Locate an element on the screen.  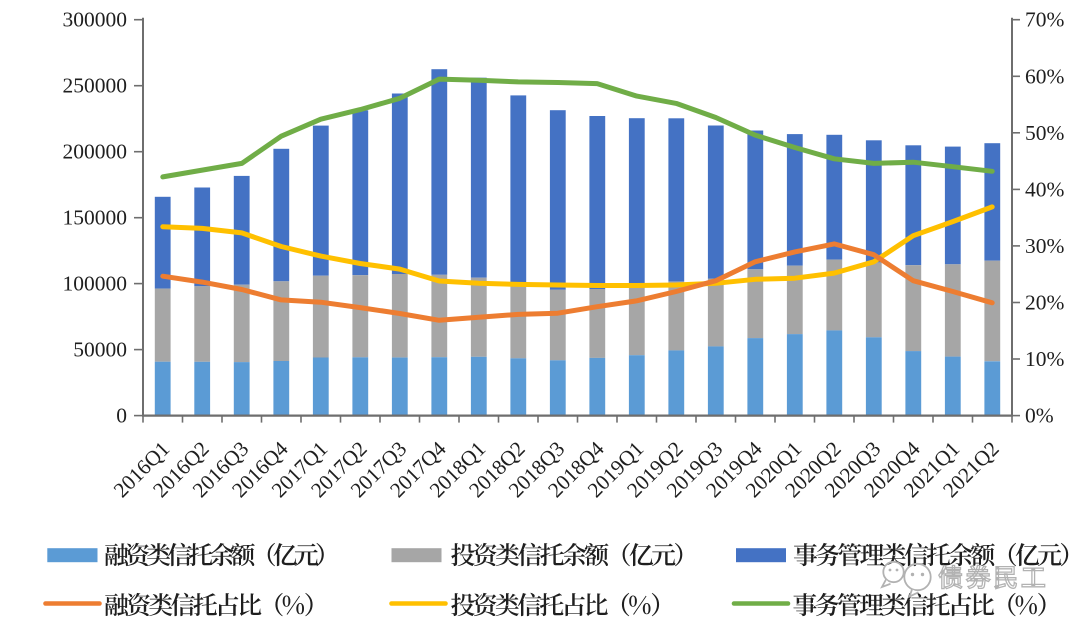
svg-text: 0% is located at coordinates (1039, 416).